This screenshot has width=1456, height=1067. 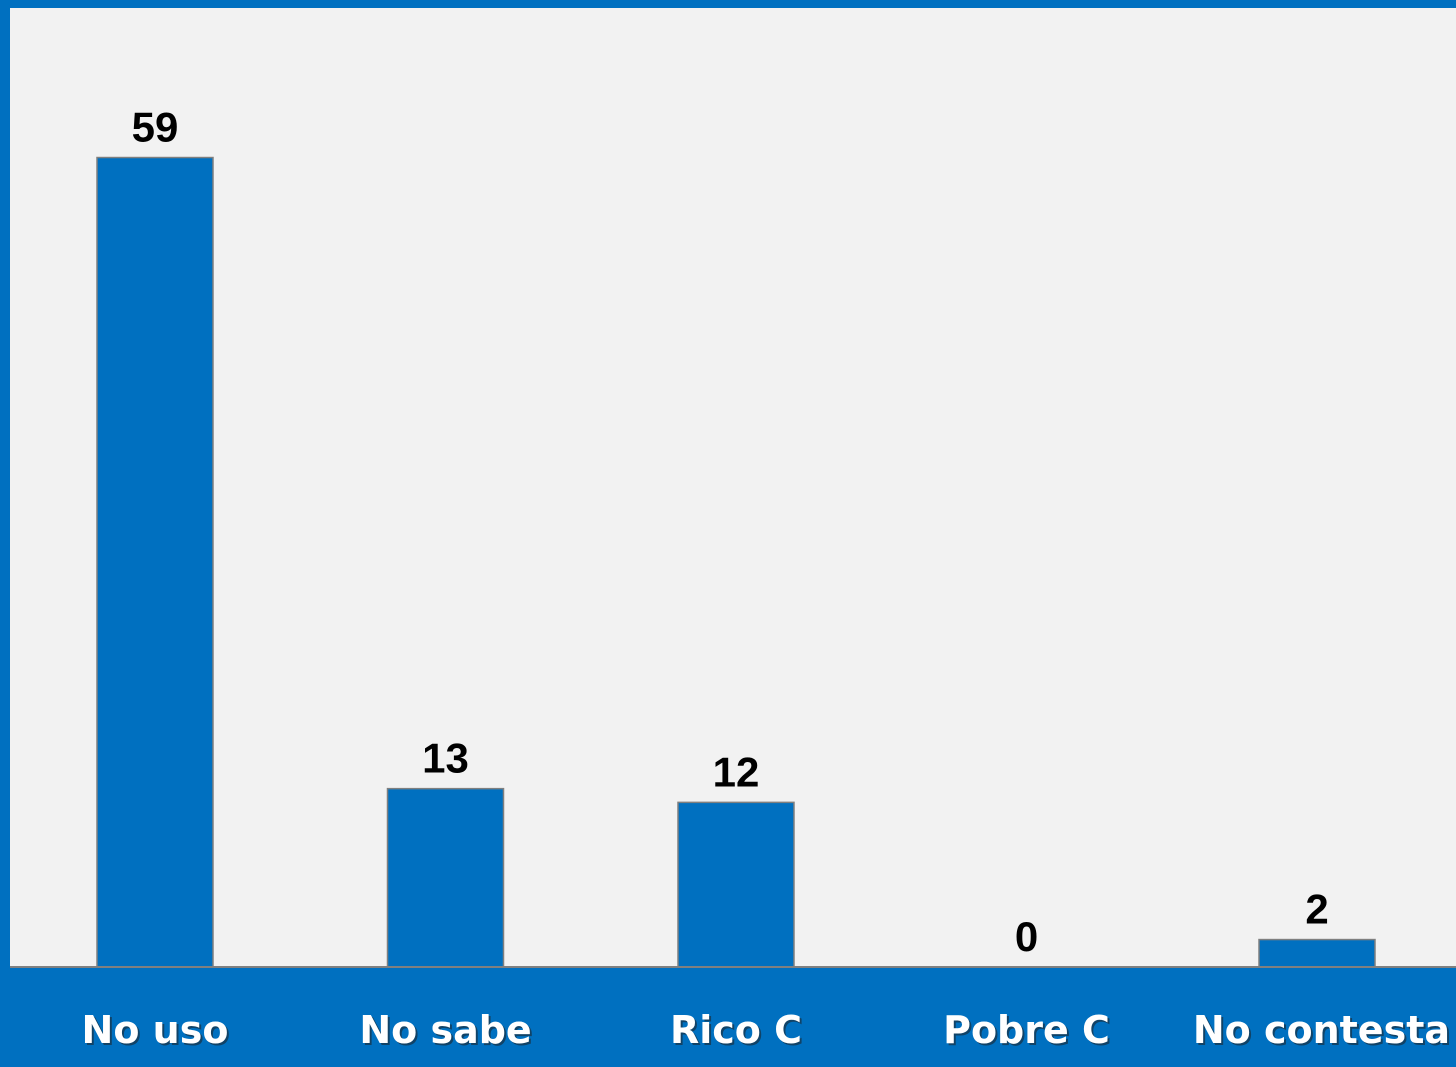 I want to click on category-label-3: Pobre C, so click(x=1026, y=1030).